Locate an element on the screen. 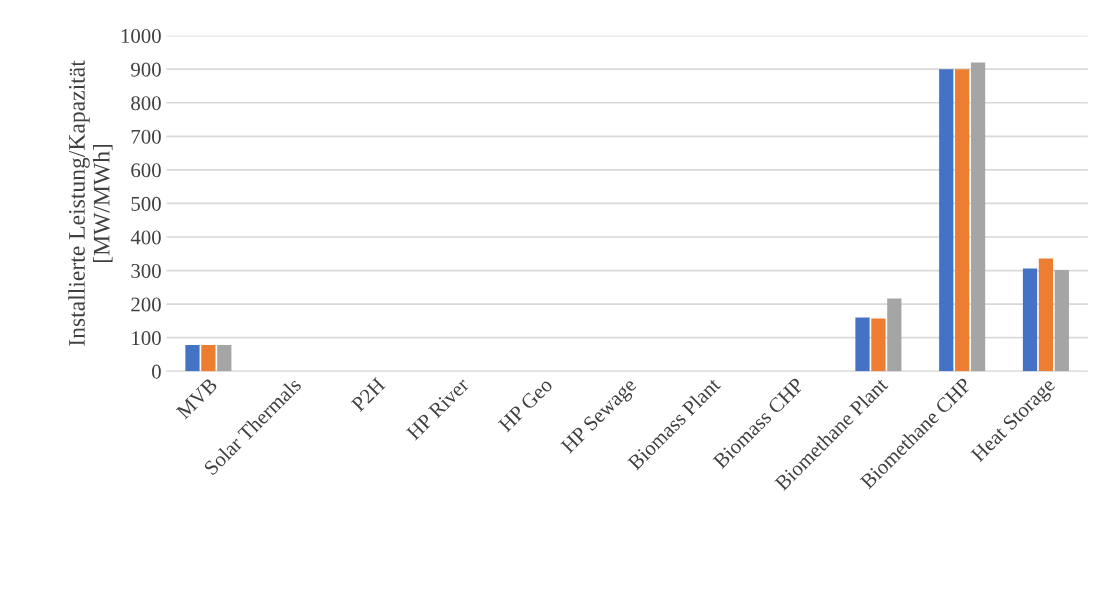 This screenshot has width=1110, height=594. y-tick-label: 300 is located at coordinates (146, 270).